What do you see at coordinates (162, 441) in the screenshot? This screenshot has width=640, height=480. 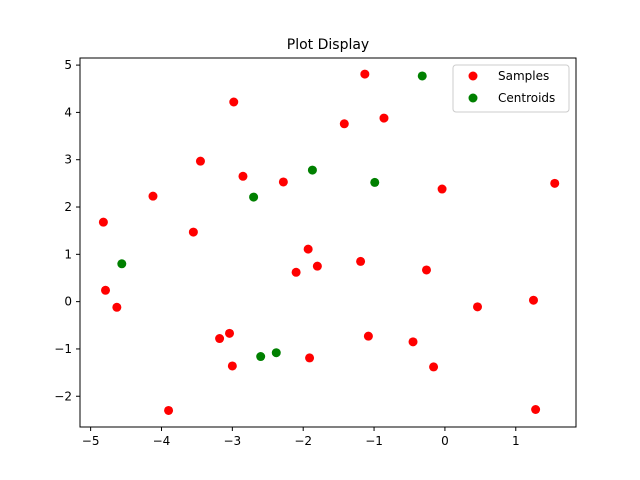 I see `x-tick-label: −4` at bounding box center [162, 441].